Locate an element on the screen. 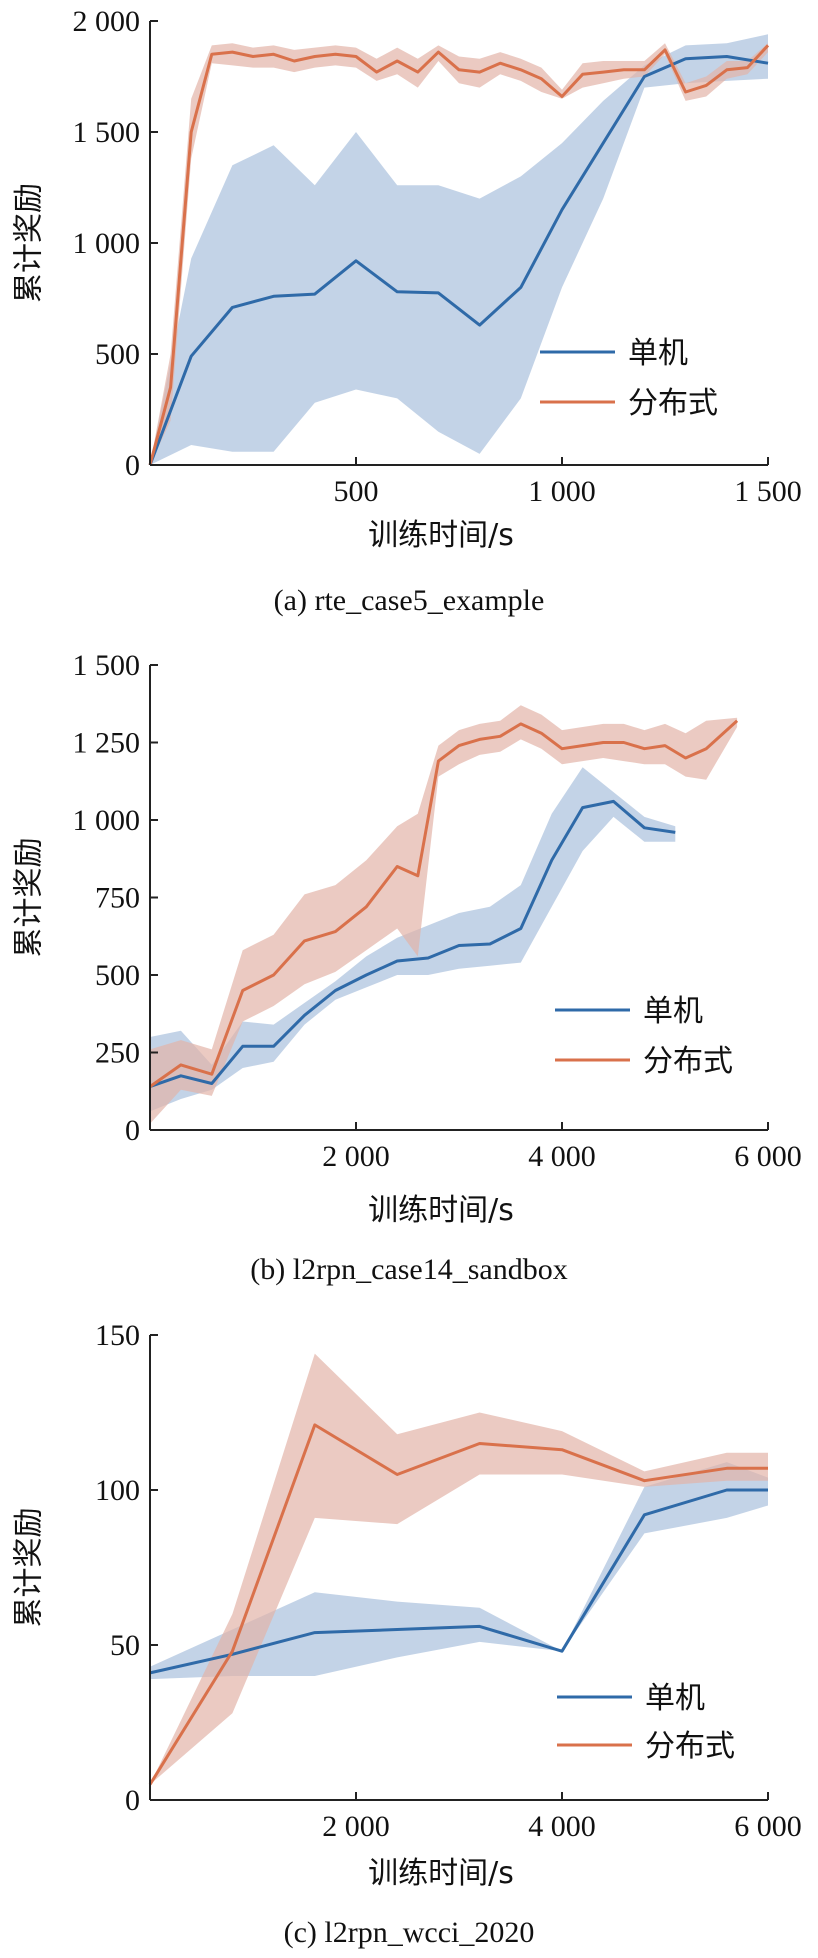 Image resolution: width=818 pixels, height=1958 pixels. y-tick-label: 150 is located at coordinates (117, 1335).